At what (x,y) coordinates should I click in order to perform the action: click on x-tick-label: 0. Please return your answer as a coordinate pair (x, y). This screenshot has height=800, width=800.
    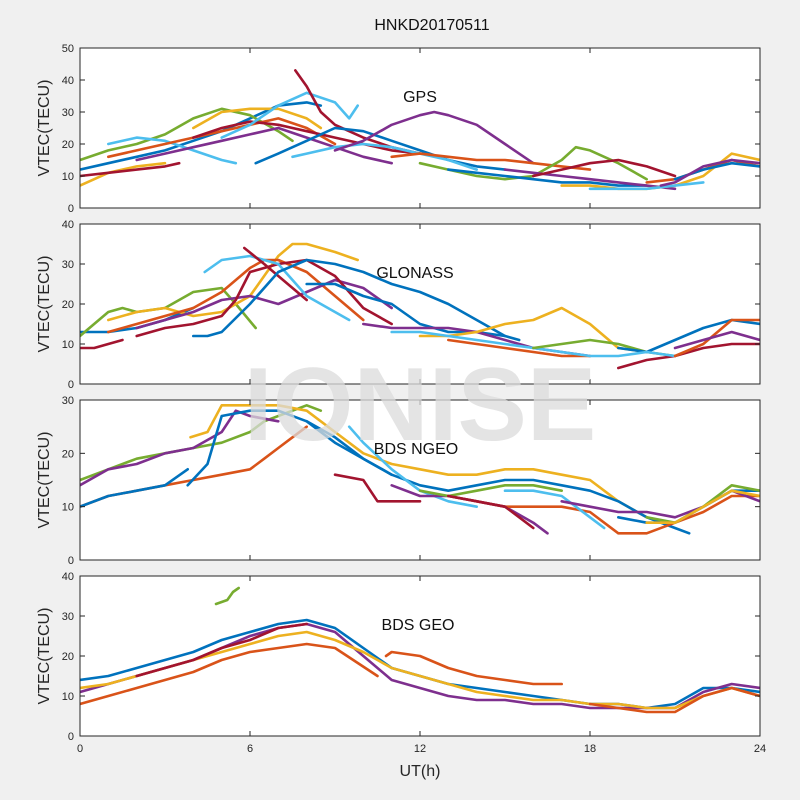
    Looking at the image, I should click on (80, 749).